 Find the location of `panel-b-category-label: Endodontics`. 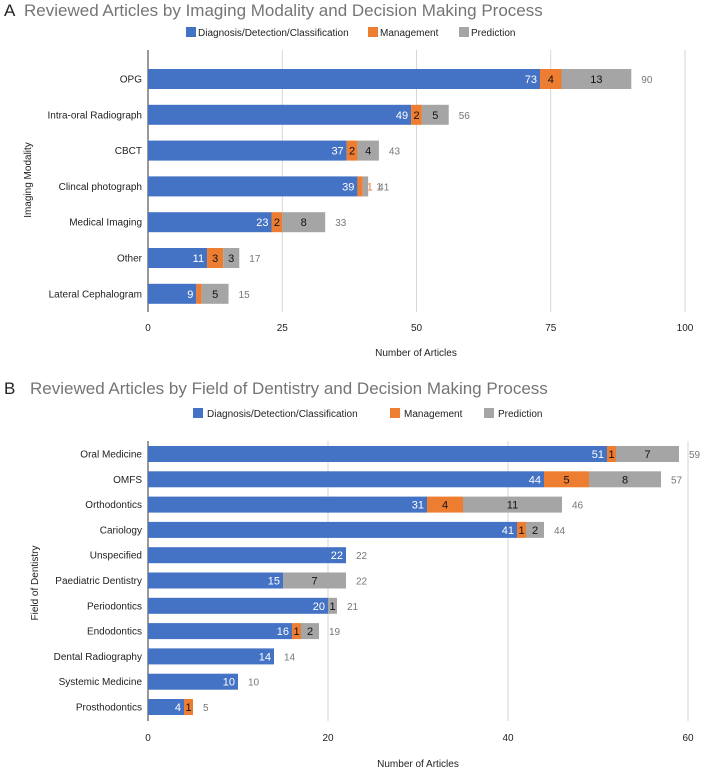

panel-b-category-label: Endodontics is located at coordinates (114, 632).